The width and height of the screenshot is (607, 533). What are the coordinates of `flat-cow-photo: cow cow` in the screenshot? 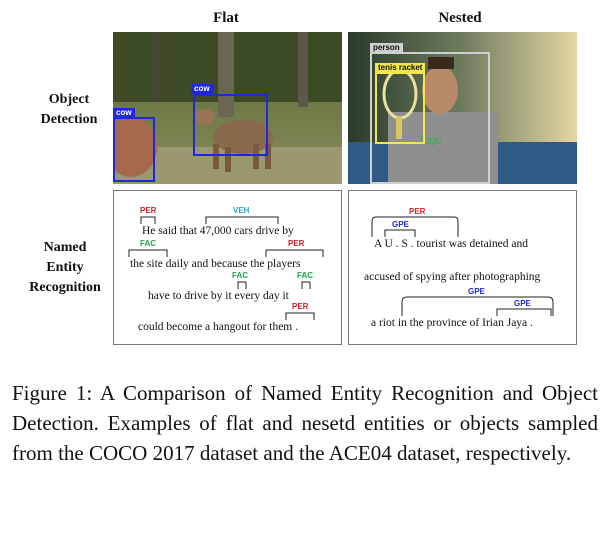 It's located at (227, 108).